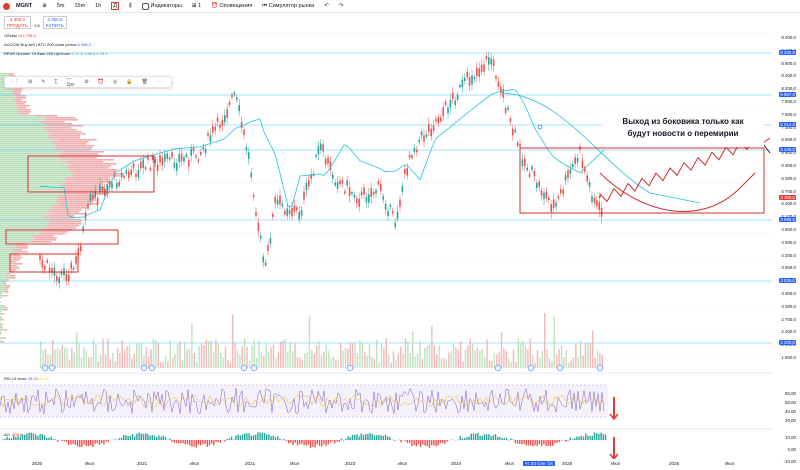  What do you see at coordinates (101, 82) in the screenshot?
I see `alert-icon: ⏰` at bounding box center [101, 82].